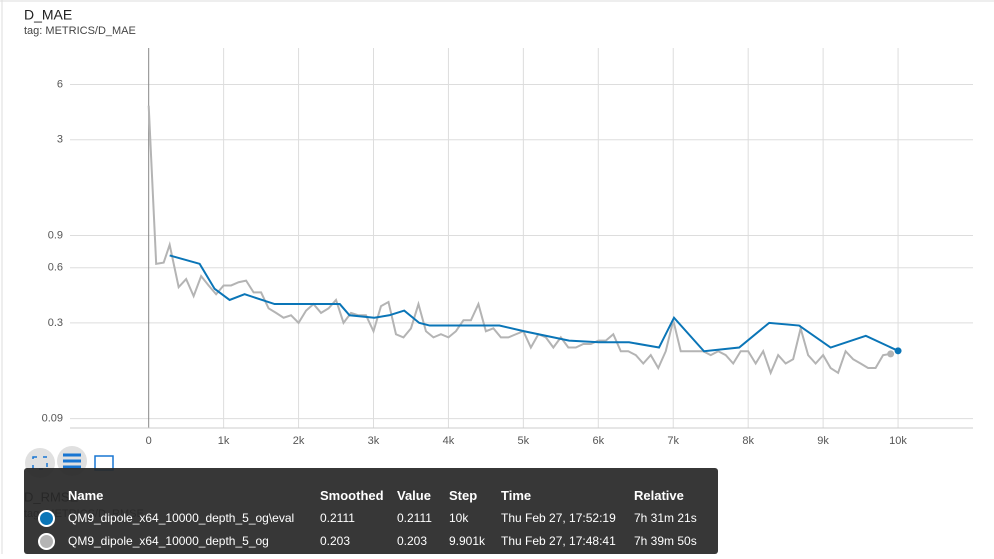 Image resolution: width=994 pixels, height=559 pixels. I want to click on cell: Thu Feb 27, 17:48:41, so click(558, 541).